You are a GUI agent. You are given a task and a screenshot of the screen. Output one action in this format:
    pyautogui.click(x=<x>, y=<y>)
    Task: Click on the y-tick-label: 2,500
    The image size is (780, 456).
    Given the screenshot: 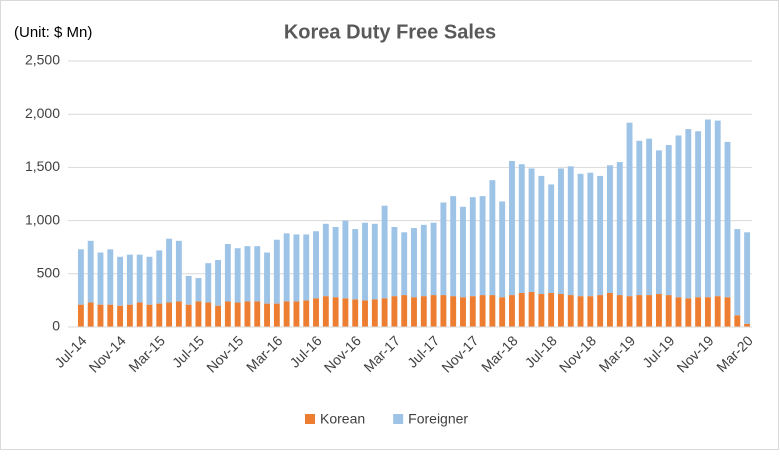 What is the action you would take?
    pyautogui.click(x=42, y=60)
    